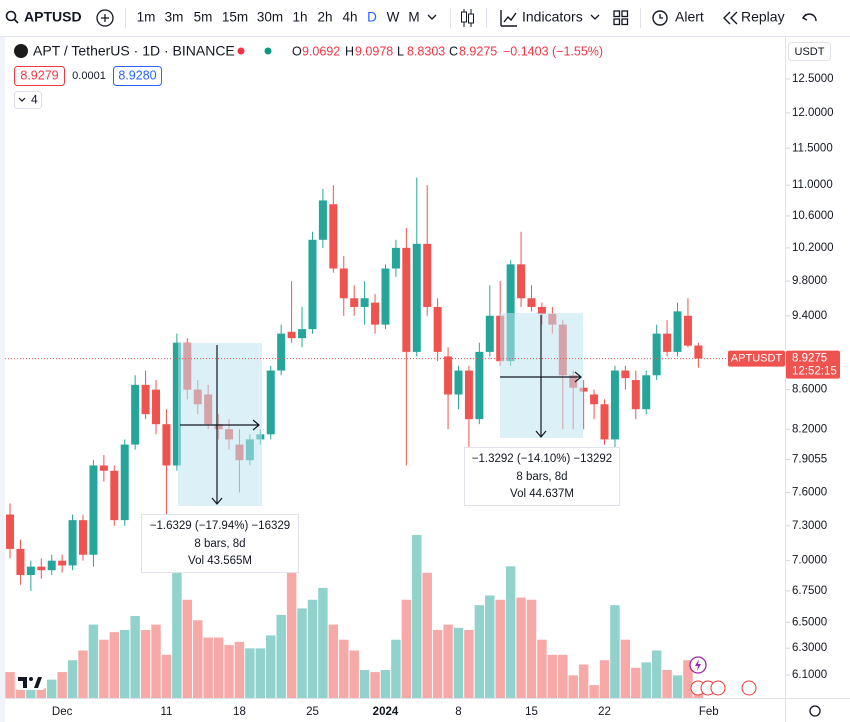 The width and height of the screenshot is (850, 722). Describe the element at coordinates (809, 17) in the screenshot. I see `undo-button` at that location.